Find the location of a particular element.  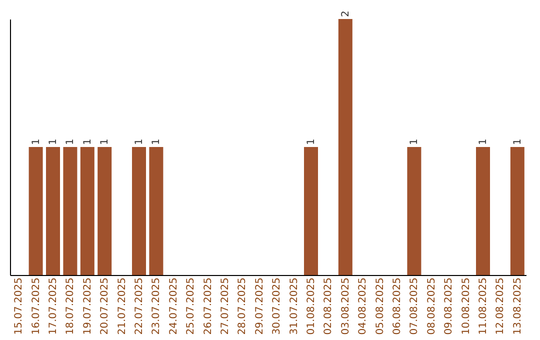

x-tick-label: 04.08.2025 is located at coordinates (363, 306).